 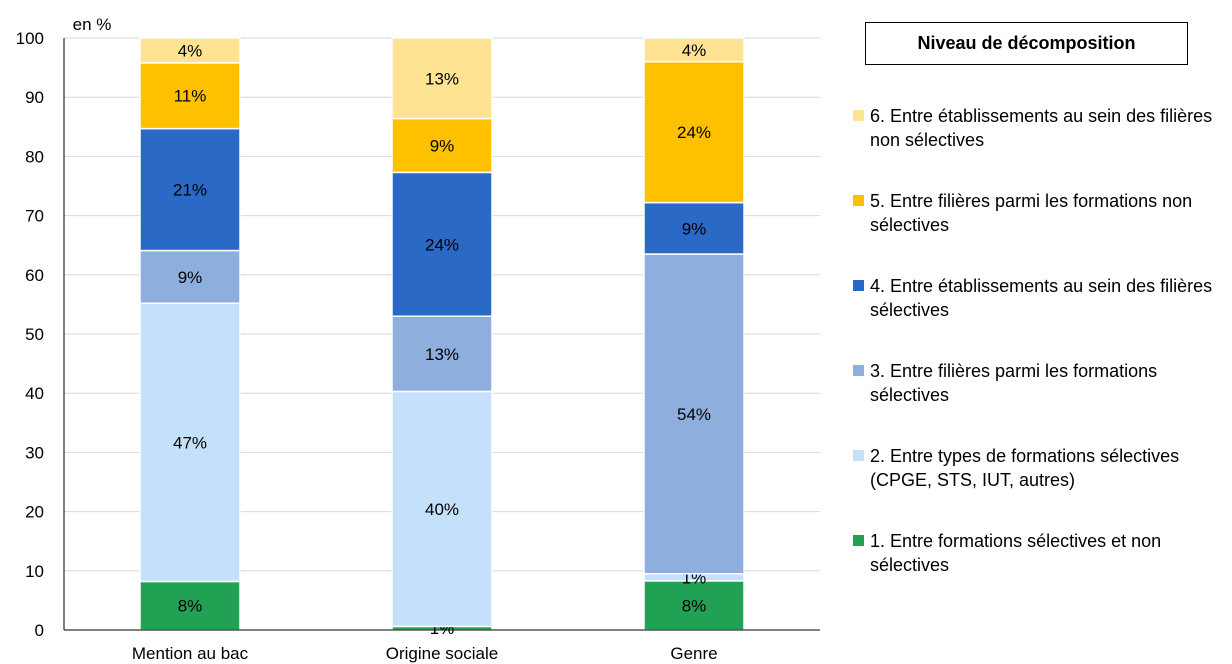 I want to click on y-tick-label: 40, so click(x=34, y=393).